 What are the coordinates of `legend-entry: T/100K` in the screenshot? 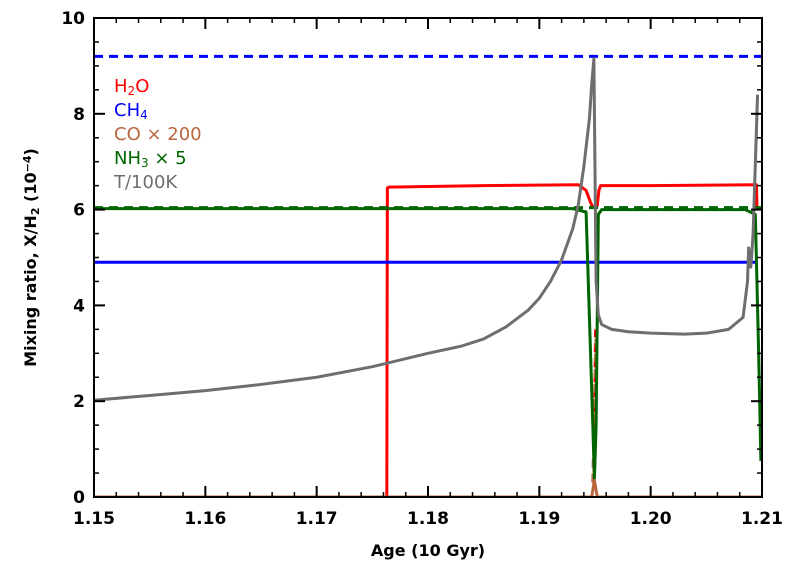 It's located at (145, 182).